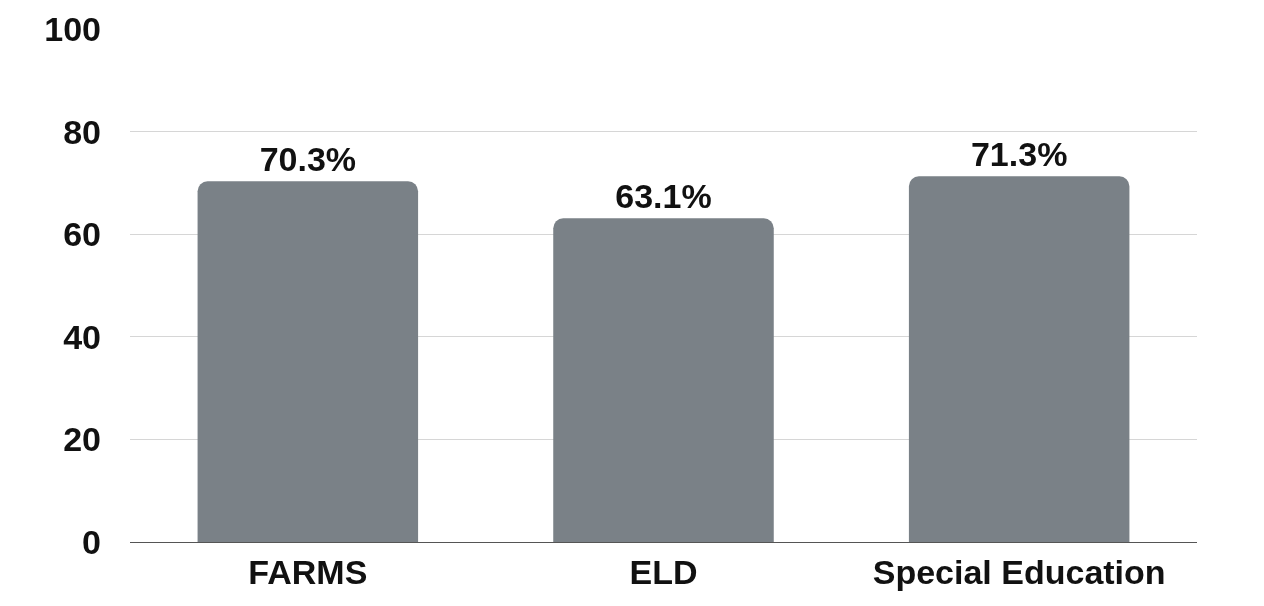  What do you see at coordinates (308, 159) in the screenshot?
I see `data-label: 70.3%` at bounding box center [308, 159].